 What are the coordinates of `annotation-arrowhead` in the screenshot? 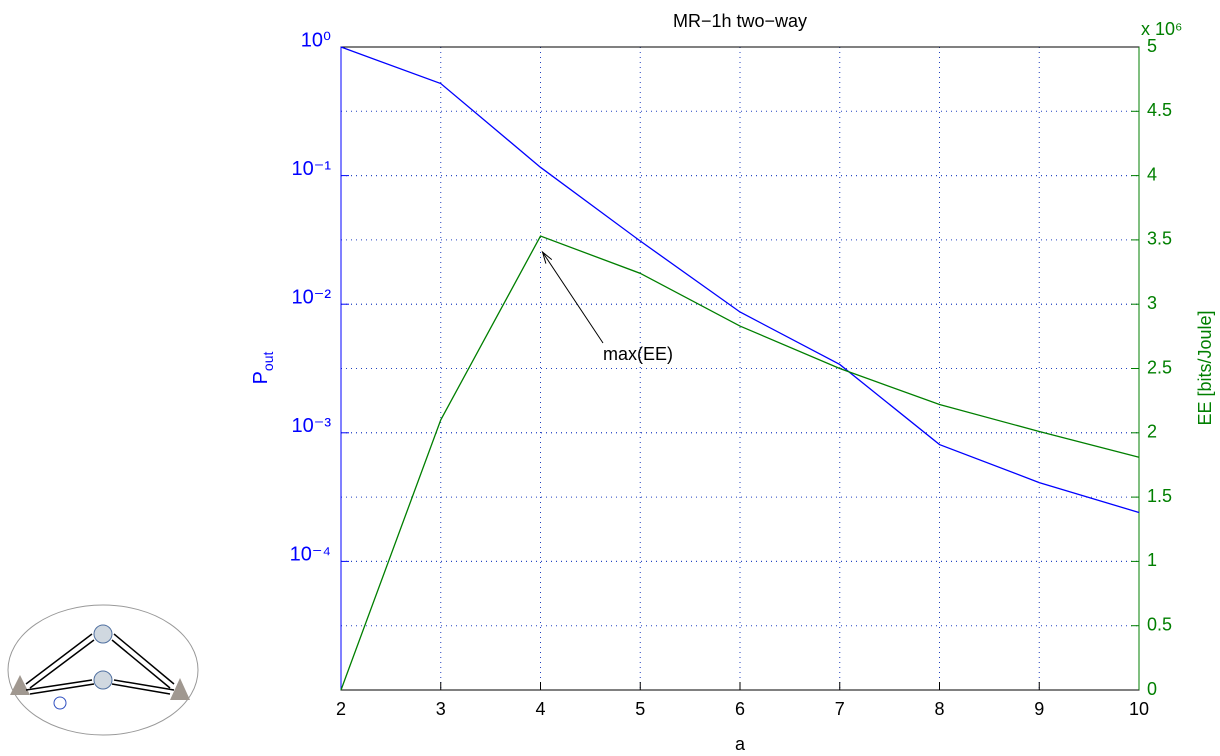 It's located at (547, 257).